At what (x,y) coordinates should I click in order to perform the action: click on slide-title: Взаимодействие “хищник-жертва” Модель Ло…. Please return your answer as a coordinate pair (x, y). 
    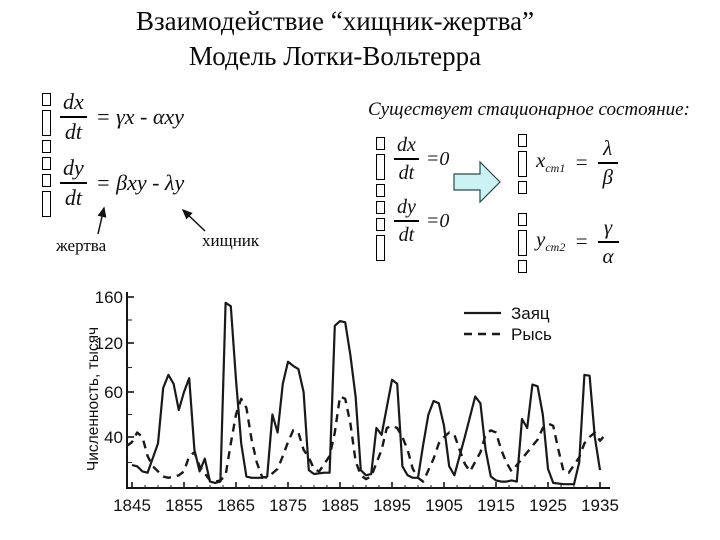
    Looking at the image, I should click on (335, 38).